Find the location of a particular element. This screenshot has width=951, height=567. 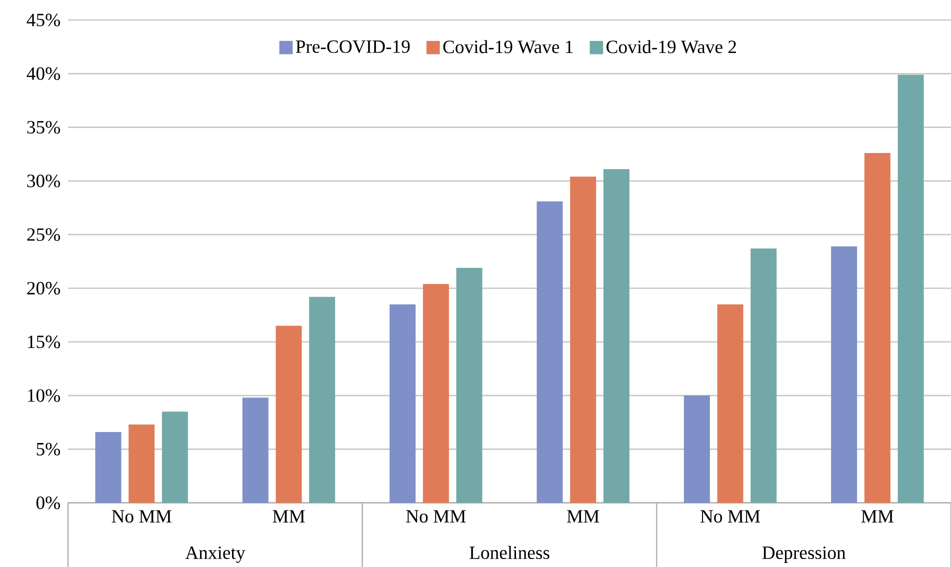

y-tick-label: 10% is located at coordinates (44, 395).